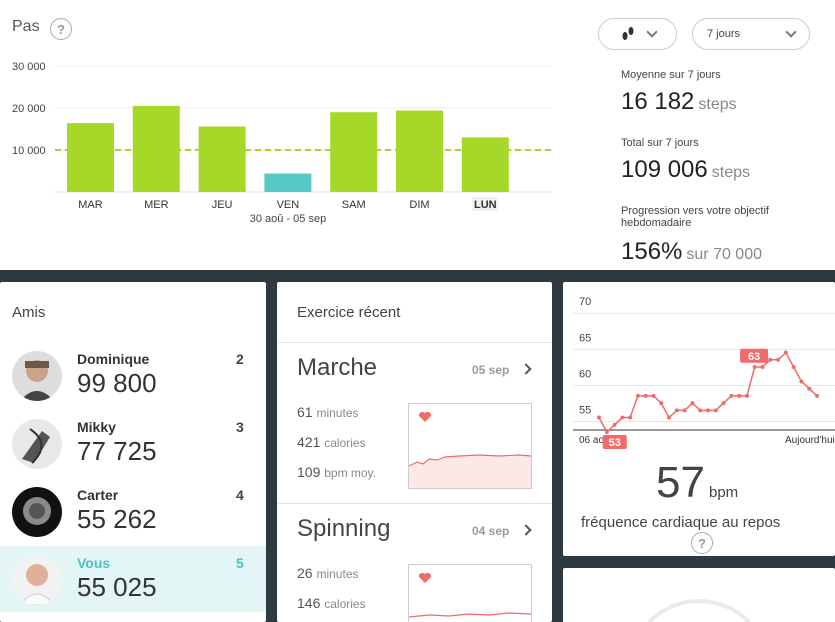 The width and height of the screenshot is (835, 622). Describe the element at coordinates (414, 342) in the screenshot. I see `divider` at that location.